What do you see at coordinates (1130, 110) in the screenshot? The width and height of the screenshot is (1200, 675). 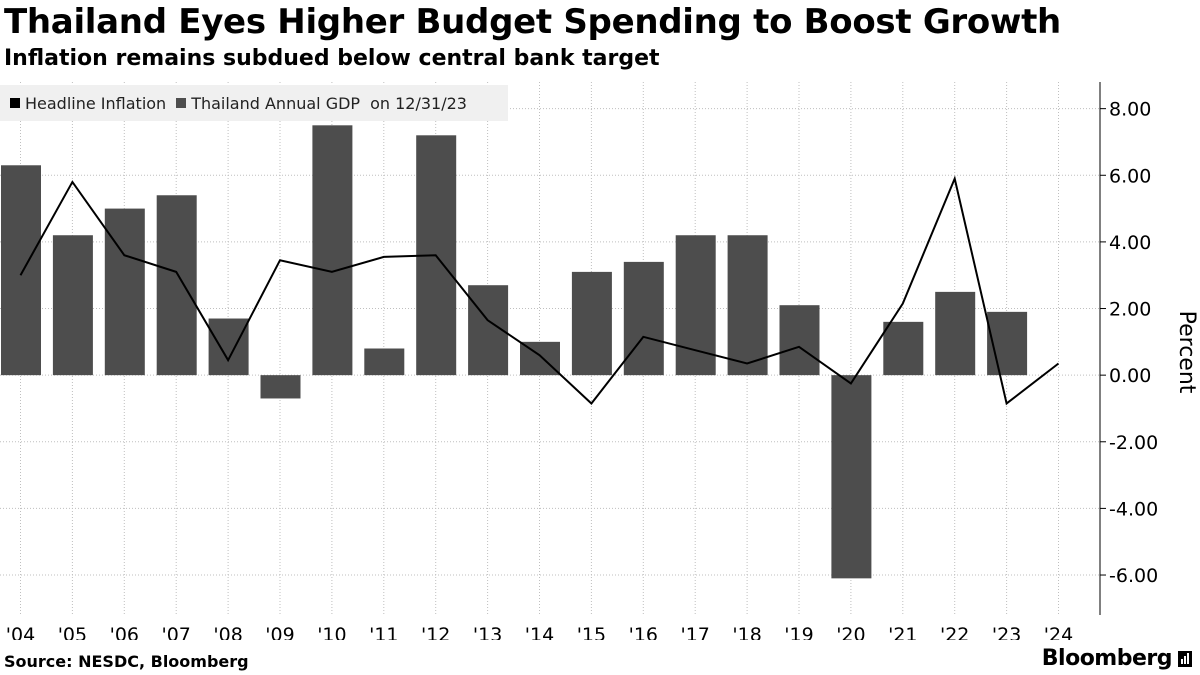 I see `y-tick-label: 8.00` at bounding box center [1130, 110].